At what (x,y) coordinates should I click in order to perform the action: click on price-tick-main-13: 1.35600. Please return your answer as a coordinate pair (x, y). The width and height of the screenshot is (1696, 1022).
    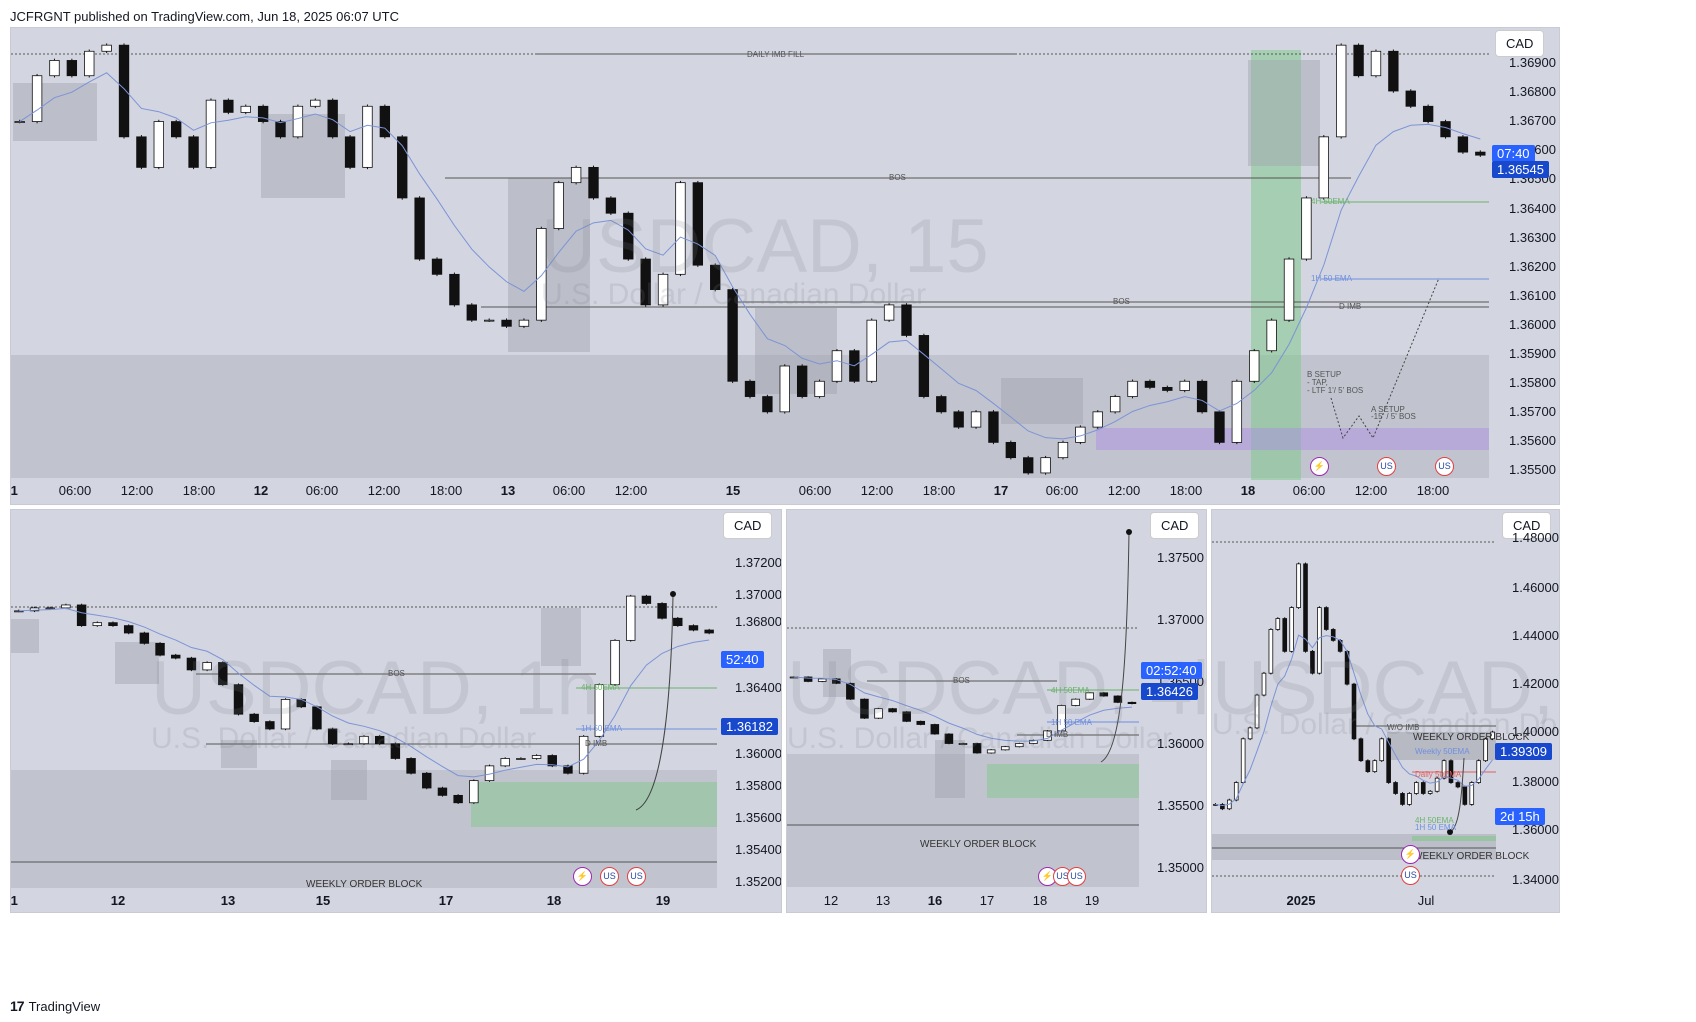
    Looking at the image, I should click on (1532, 441).